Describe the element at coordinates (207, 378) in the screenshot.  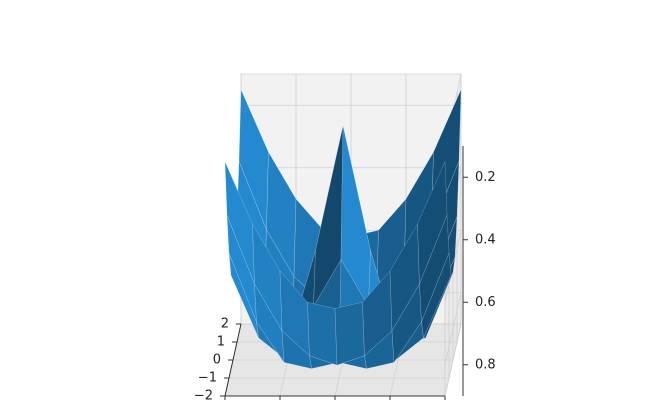
I see `y-tick-label: −1` at that location.